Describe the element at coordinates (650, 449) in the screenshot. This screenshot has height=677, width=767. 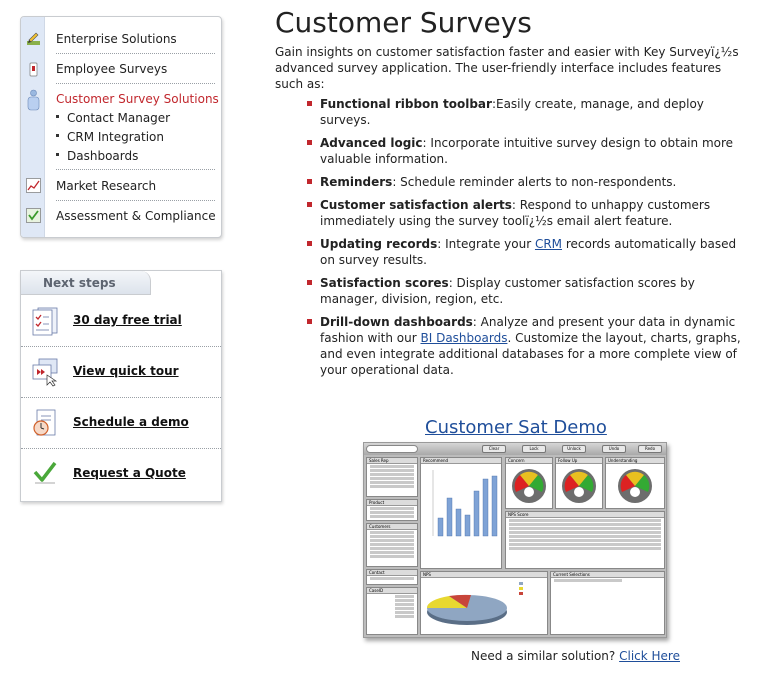
I see `dashboard-redo-button: Redo` at that location.